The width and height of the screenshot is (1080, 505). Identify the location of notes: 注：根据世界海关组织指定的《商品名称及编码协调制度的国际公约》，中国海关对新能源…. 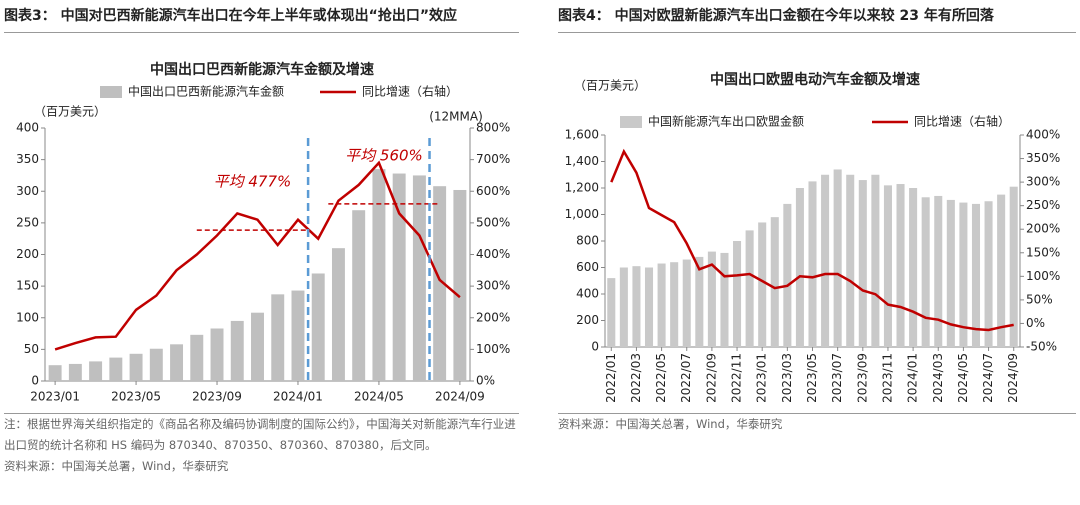
(261, 445).